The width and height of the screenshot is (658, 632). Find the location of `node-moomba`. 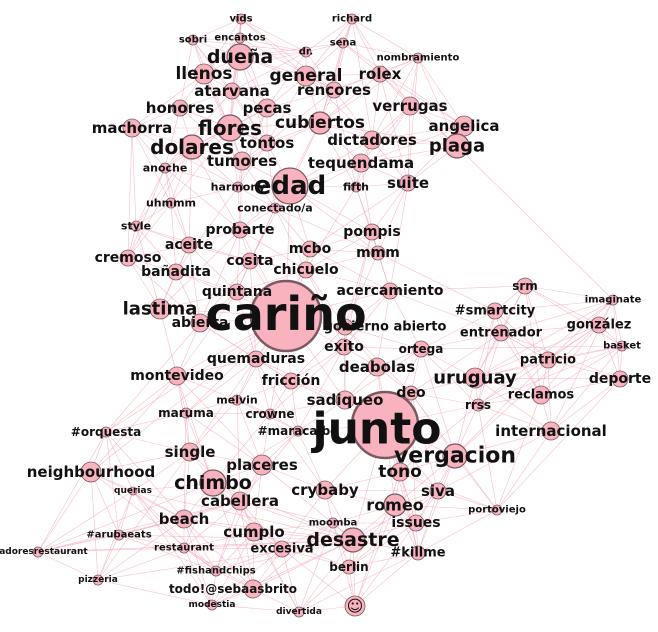

node-moomba is located at coordinates (333, 523).